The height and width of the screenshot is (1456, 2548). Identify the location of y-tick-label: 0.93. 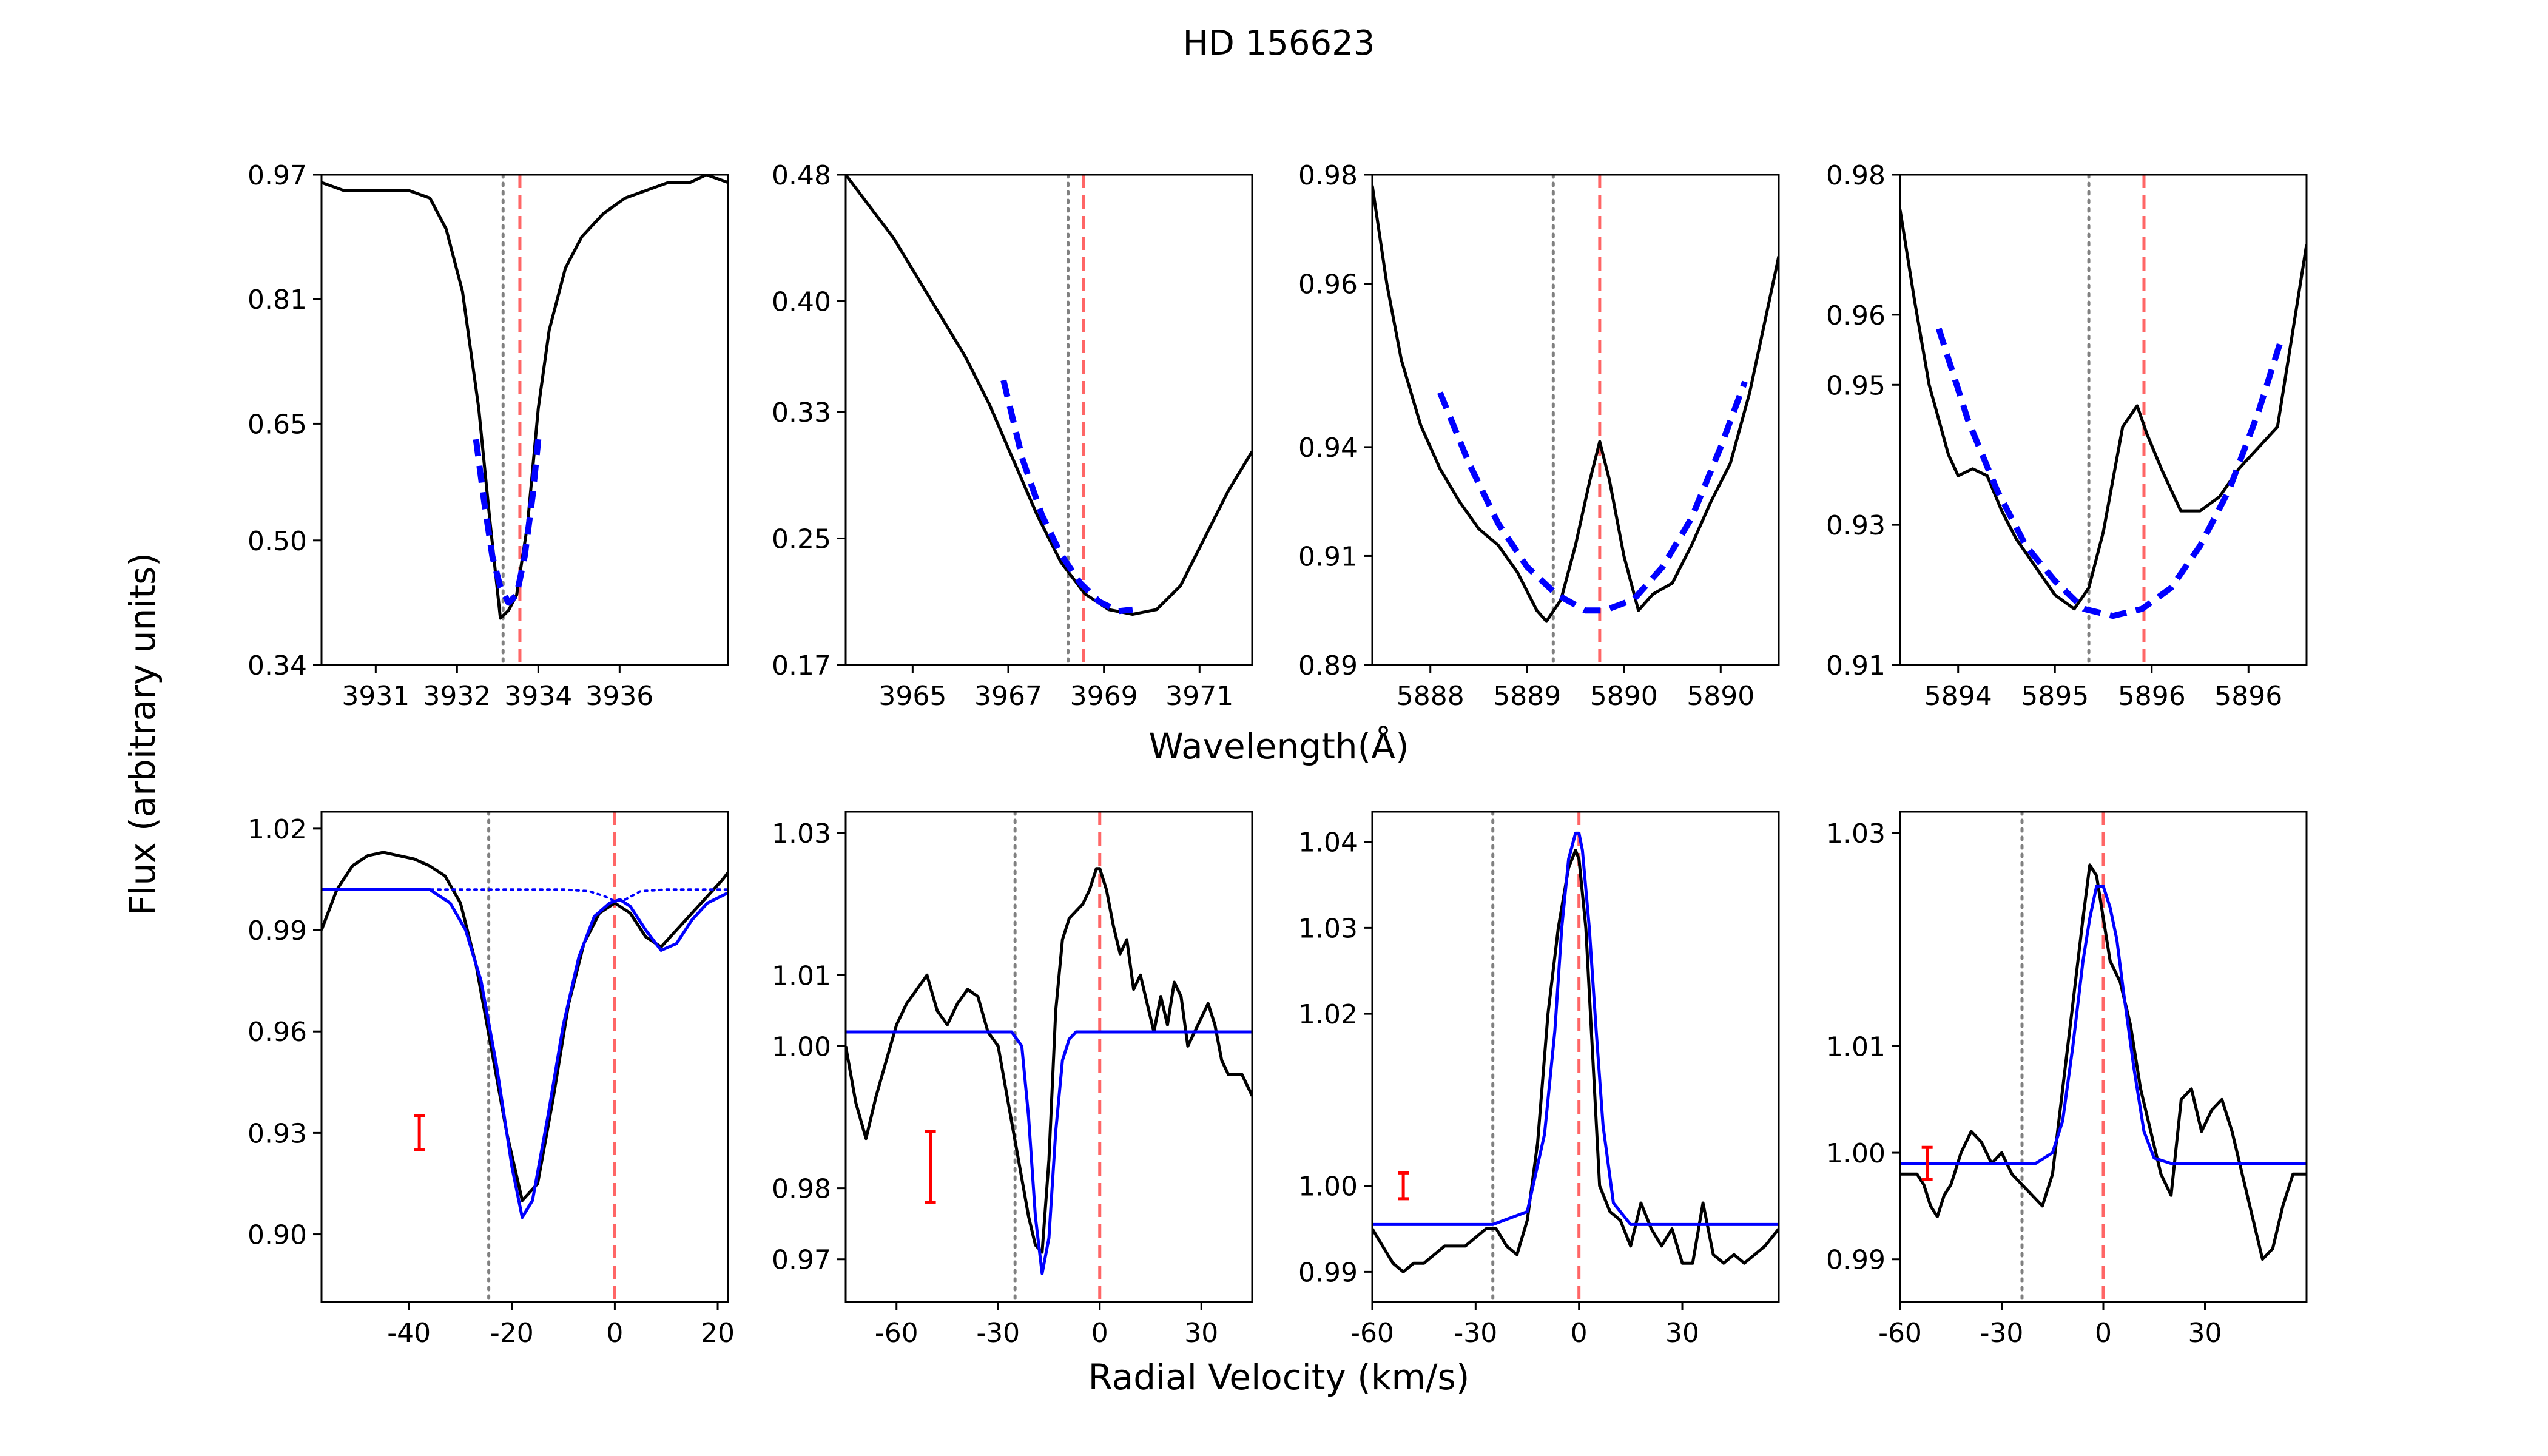
(277, 1133).